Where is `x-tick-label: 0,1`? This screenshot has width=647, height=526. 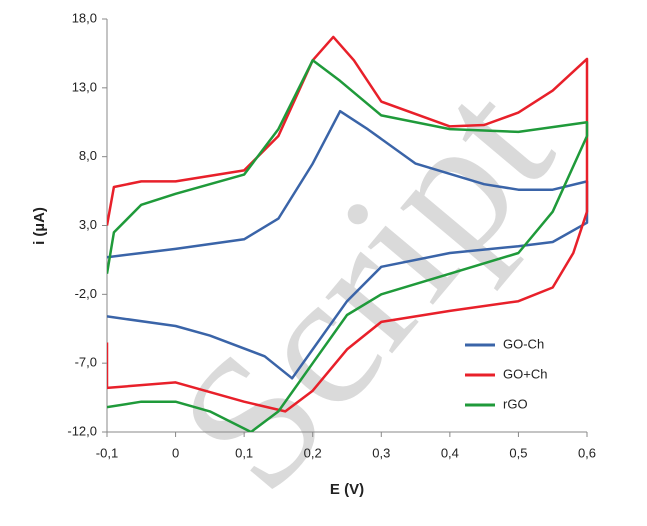
x-tick-label: 0,1 is located at coordinates (244, 452).